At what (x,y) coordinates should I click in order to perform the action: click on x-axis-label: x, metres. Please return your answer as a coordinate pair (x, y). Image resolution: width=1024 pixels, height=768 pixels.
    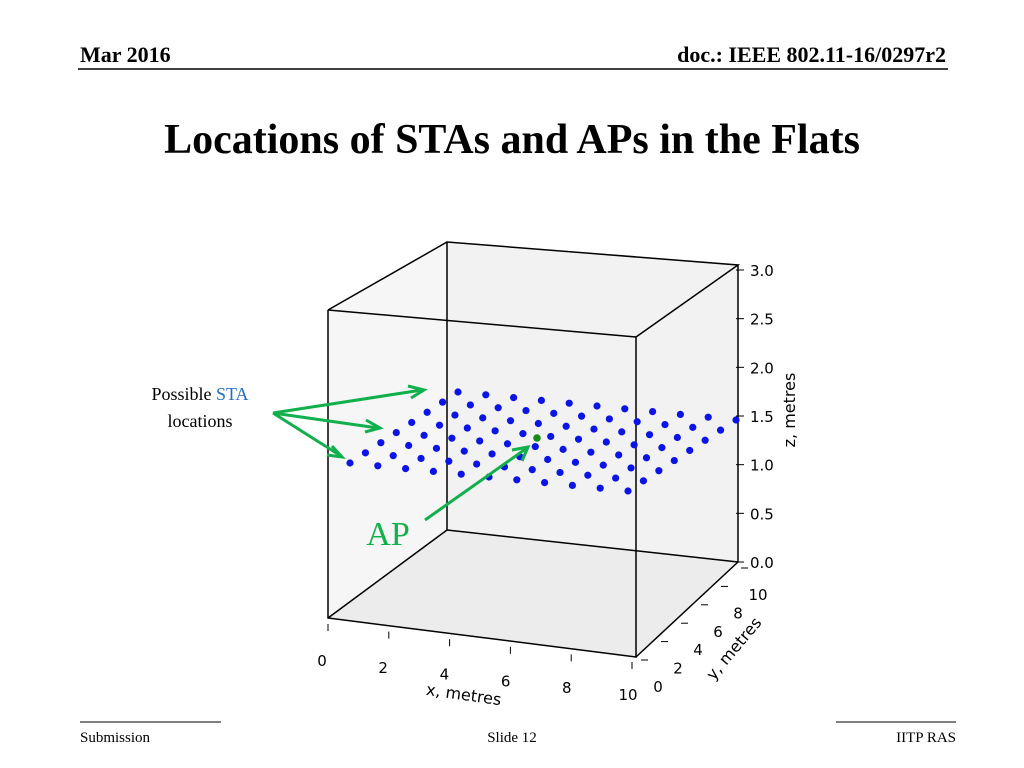
    Looking at the image, I should click on (464, 694).